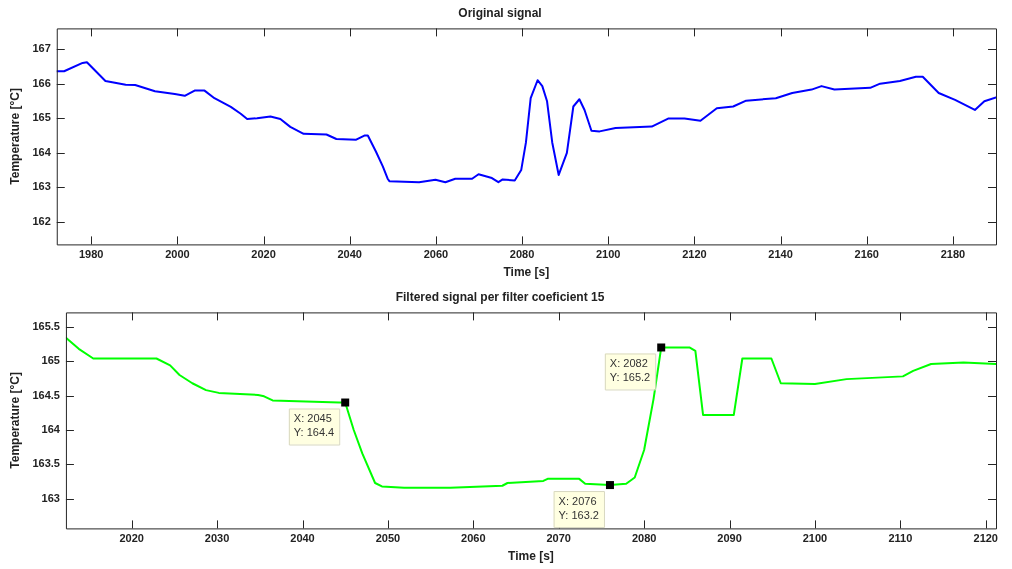  Describe the element at coordinates (558, 538) in the screenshot. I see `x-tick-label: 2070` at that location.